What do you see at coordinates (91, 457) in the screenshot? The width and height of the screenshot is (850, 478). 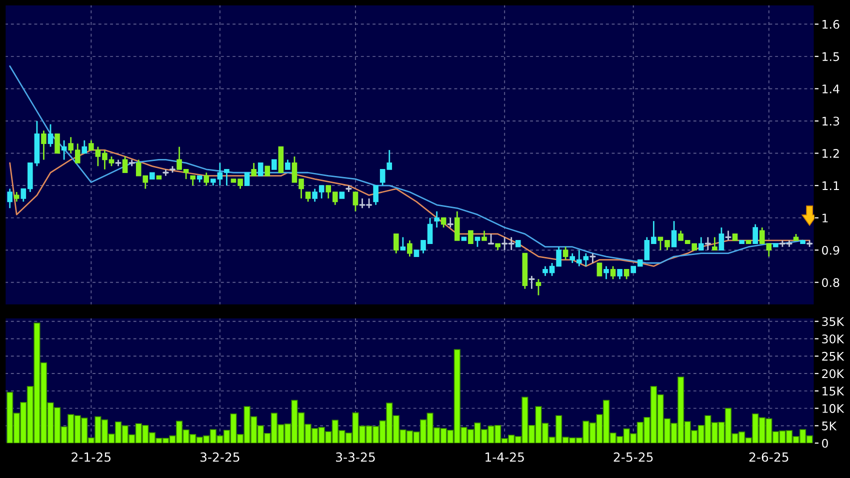 I see `x-tick-label: 2-1-25` at bounding box center [91, 457].